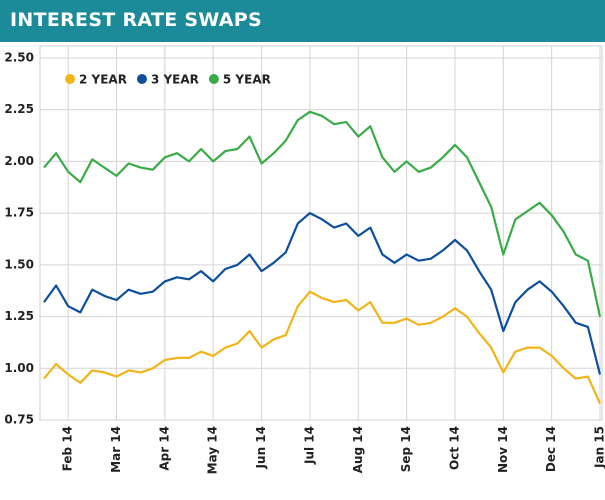  I want to click on y-tick-label: 2.25, so click(19, 109).